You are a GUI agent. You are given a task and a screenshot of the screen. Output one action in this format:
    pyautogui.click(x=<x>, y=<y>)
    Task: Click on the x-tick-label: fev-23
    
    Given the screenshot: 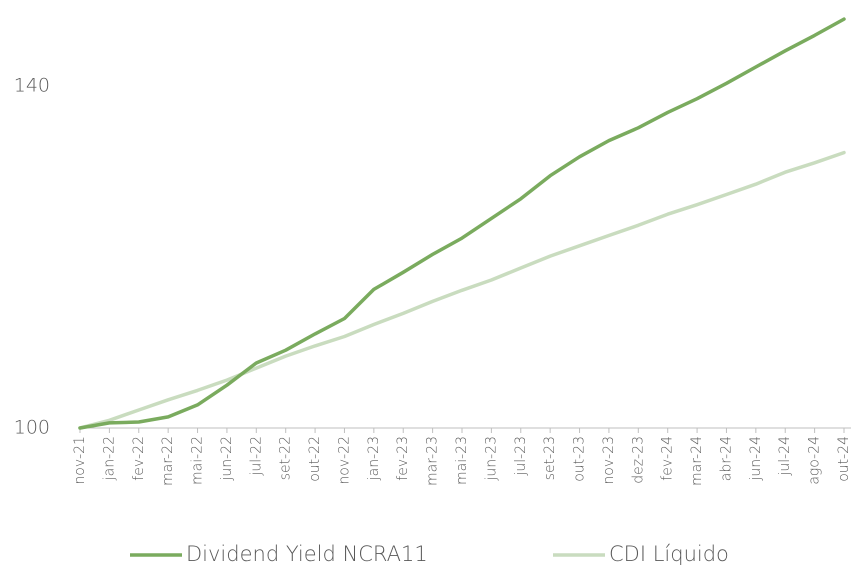 What is the action you would take?
    pyautogui.click(x=403, y=458)
    